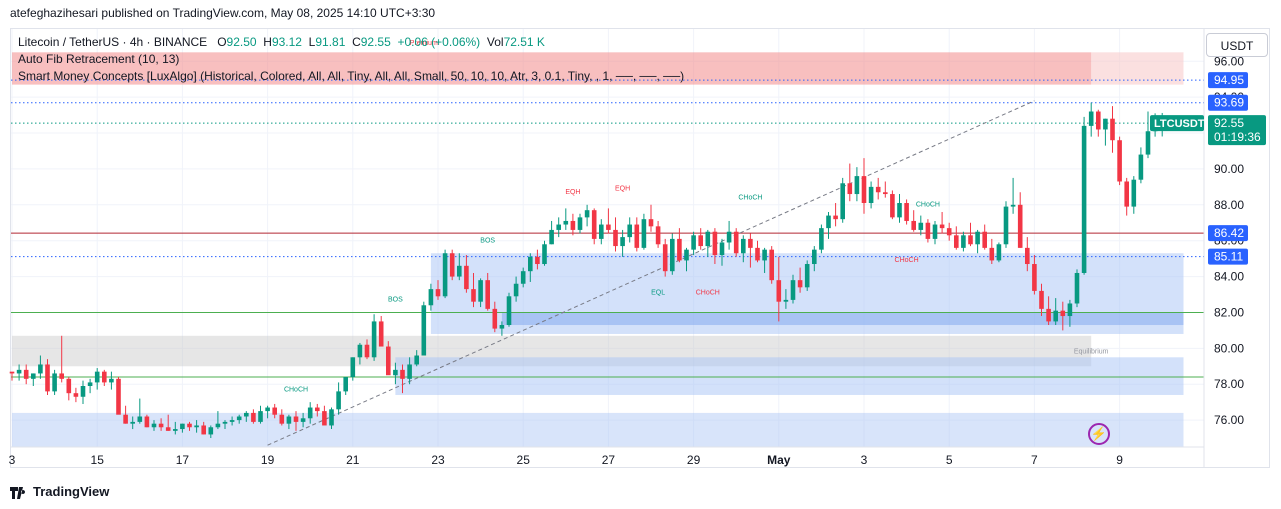  What do you see at coordinates (1099, 434) in the screenshot?
I see `bolt-icon: ⚡` at bounding box center [1099, 434].